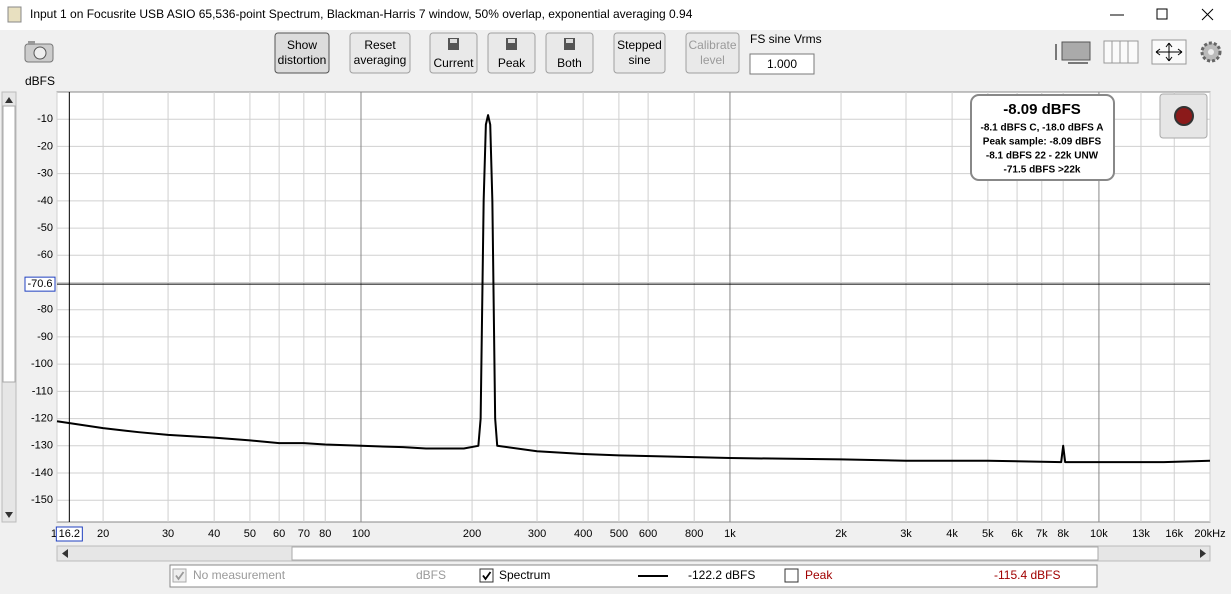  What do you see at coordinates (1027, 575) in the screenshot?
I see `legend-reading: -115.4 dBFS` at bounding box center [1027, 575].